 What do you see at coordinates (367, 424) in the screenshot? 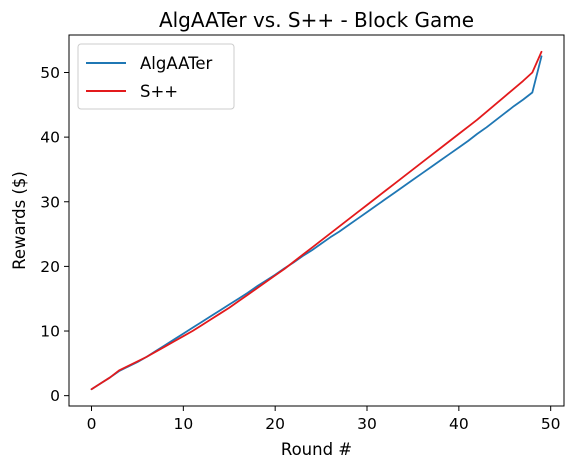
I see `x-tick-label: 30` at bounding box center [367, 424].